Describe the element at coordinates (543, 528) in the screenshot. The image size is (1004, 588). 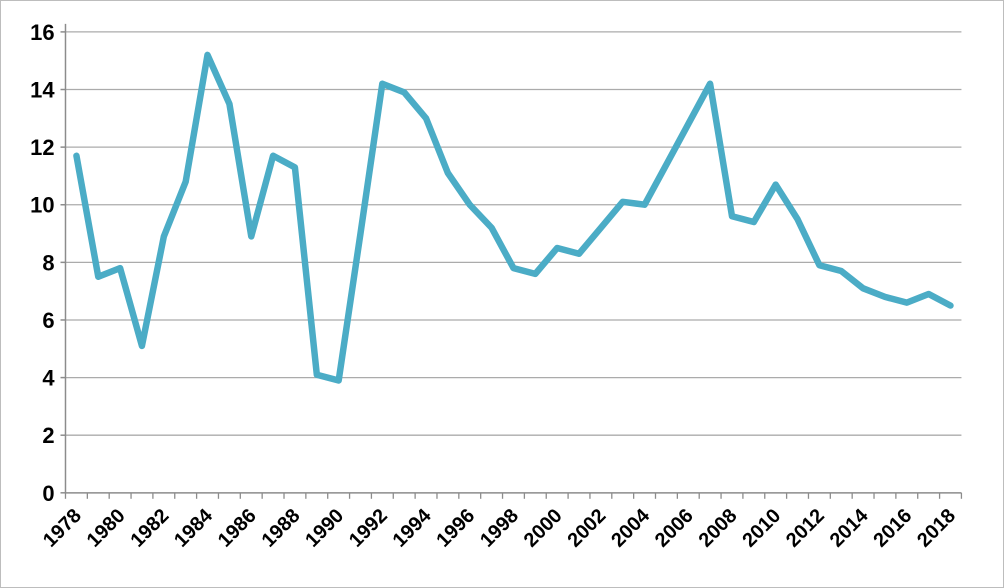
I see `x-axis-label: 2000` at that location.